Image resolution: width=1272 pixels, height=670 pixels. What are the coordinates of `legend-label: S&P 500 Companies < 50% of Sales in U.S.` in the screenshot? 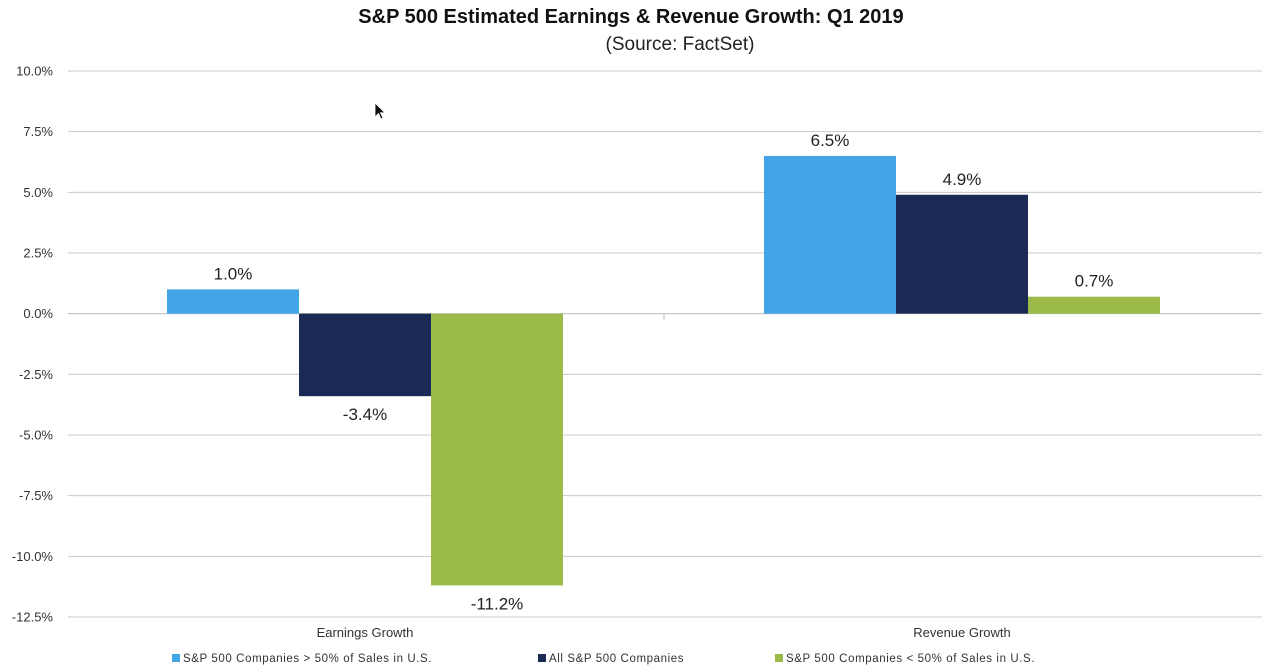 It's located at (910, 659).